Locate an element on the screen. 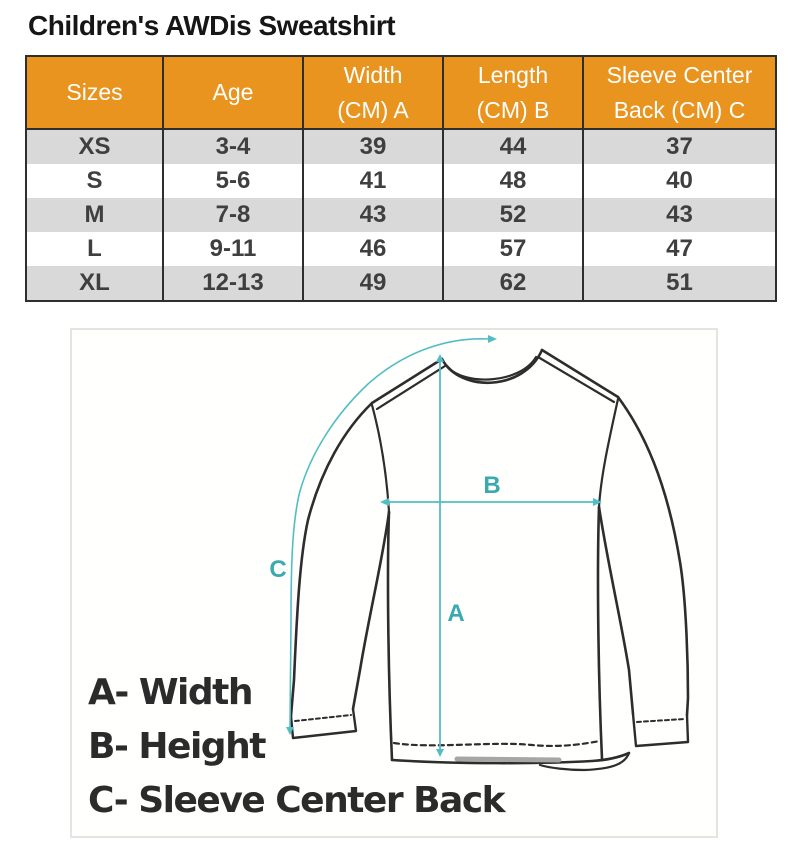 This screenshot has height=857, width=800. left-shoulder-seam is located at coordinates (407, 381).